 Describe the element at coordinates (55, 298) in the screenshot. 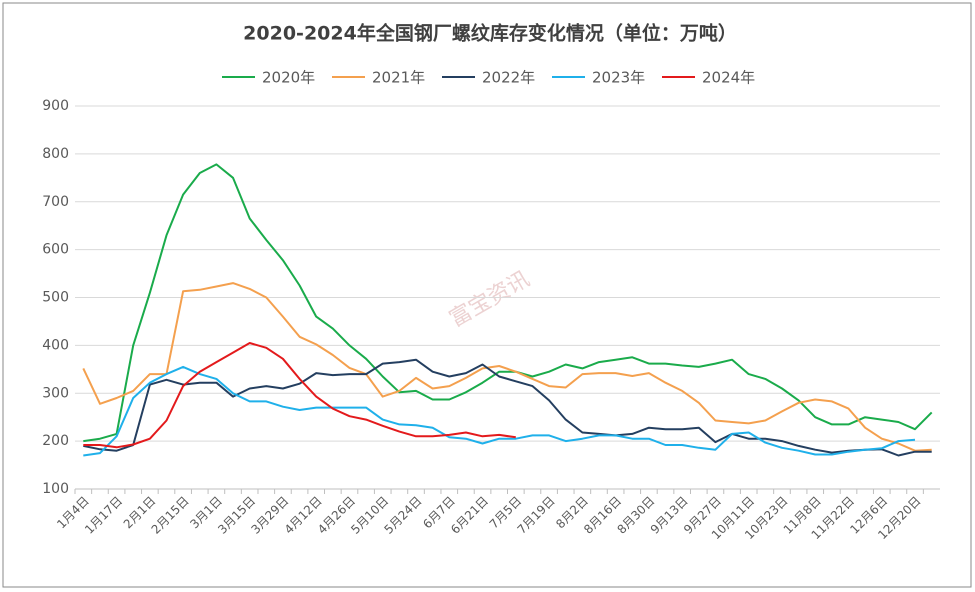

I see `y-tick-label: 500` at that location.